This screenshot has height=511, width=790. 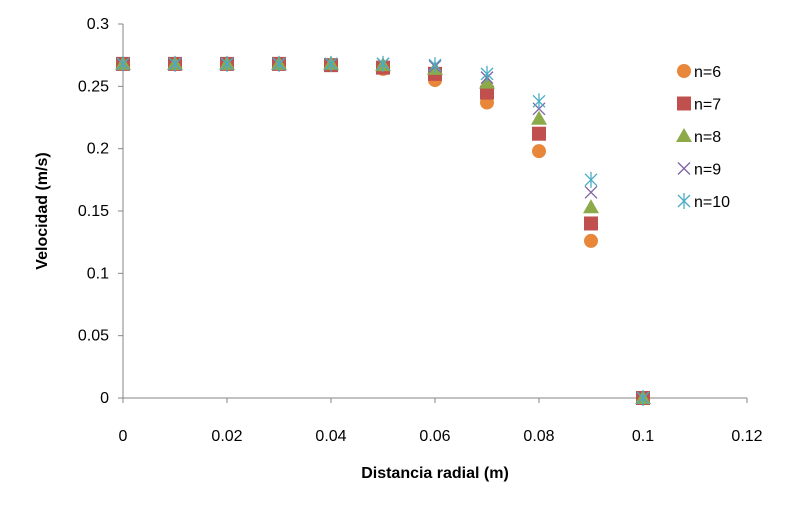 What do you see at coordinates (93, 86) in the screenshot?
I see `y-tick-label: 0.25` at bounding box center [93, 86].